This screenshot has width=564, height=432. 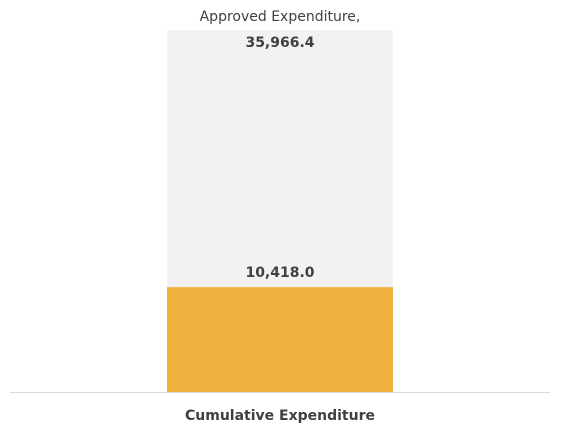 I want to click on value-label: 10,418.0, so click(x=279, y=273).